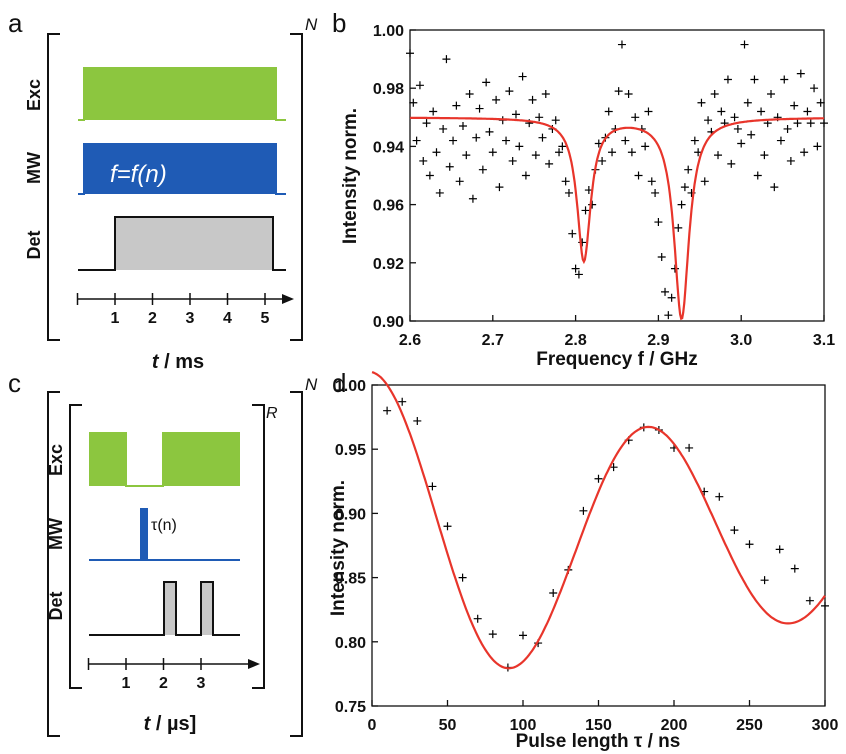 The height and width of the screenshot is (754, 846). Describe the element at coordinates (15, 23) in the screenshot. I see `panel-a-letter: a` at that location.